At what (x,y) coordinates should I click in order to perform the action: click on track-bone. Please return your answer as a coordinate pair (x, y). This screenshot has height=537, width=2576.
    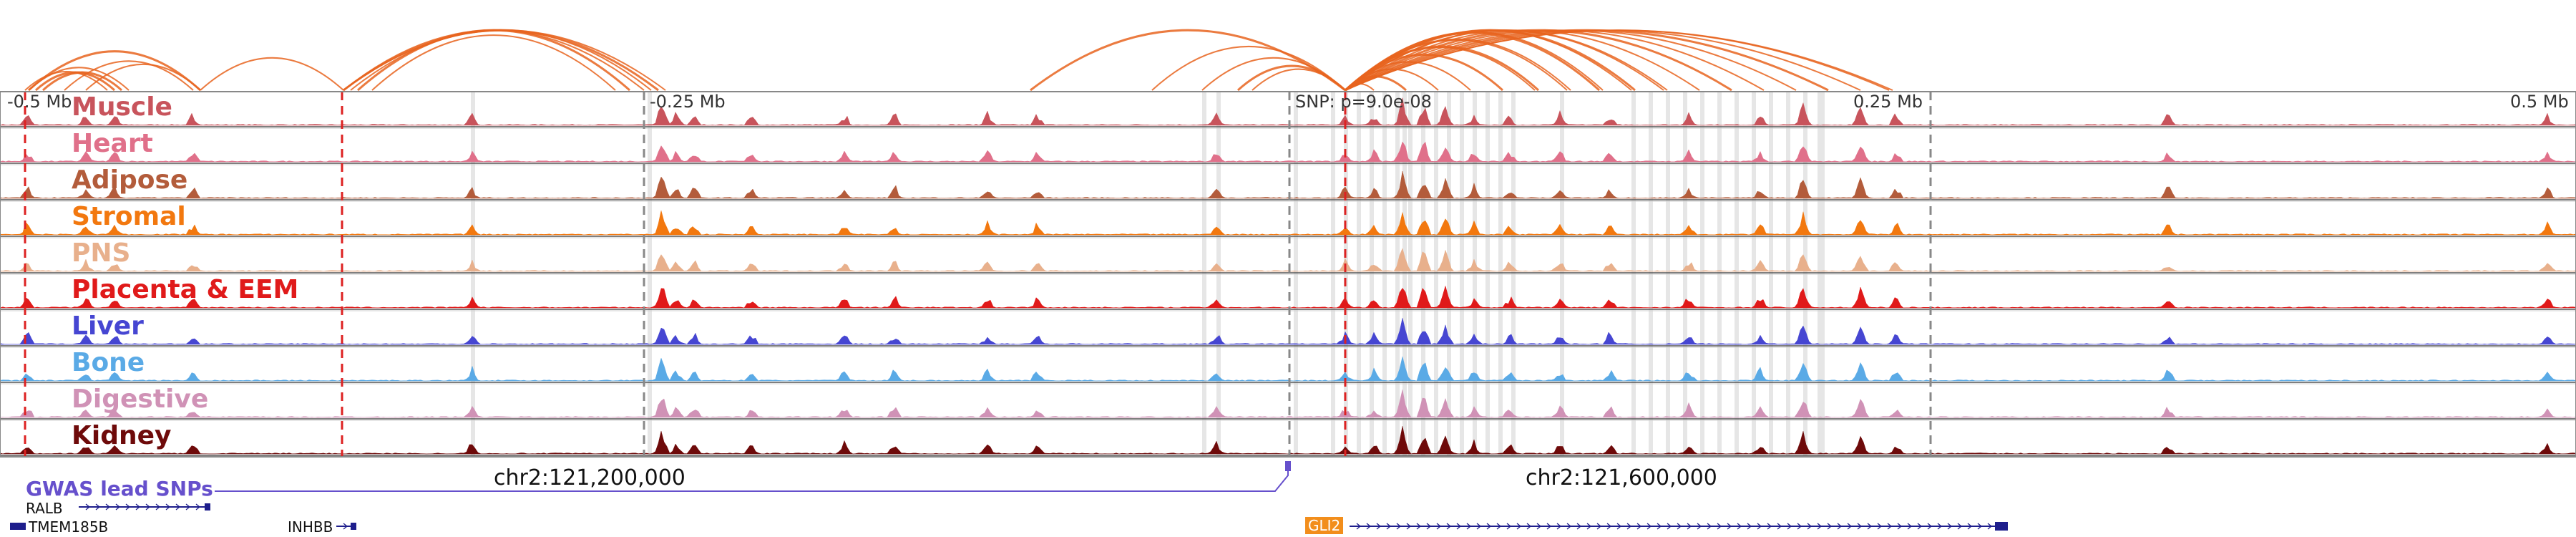
    Looking at the image, I should click on (1288, 365).